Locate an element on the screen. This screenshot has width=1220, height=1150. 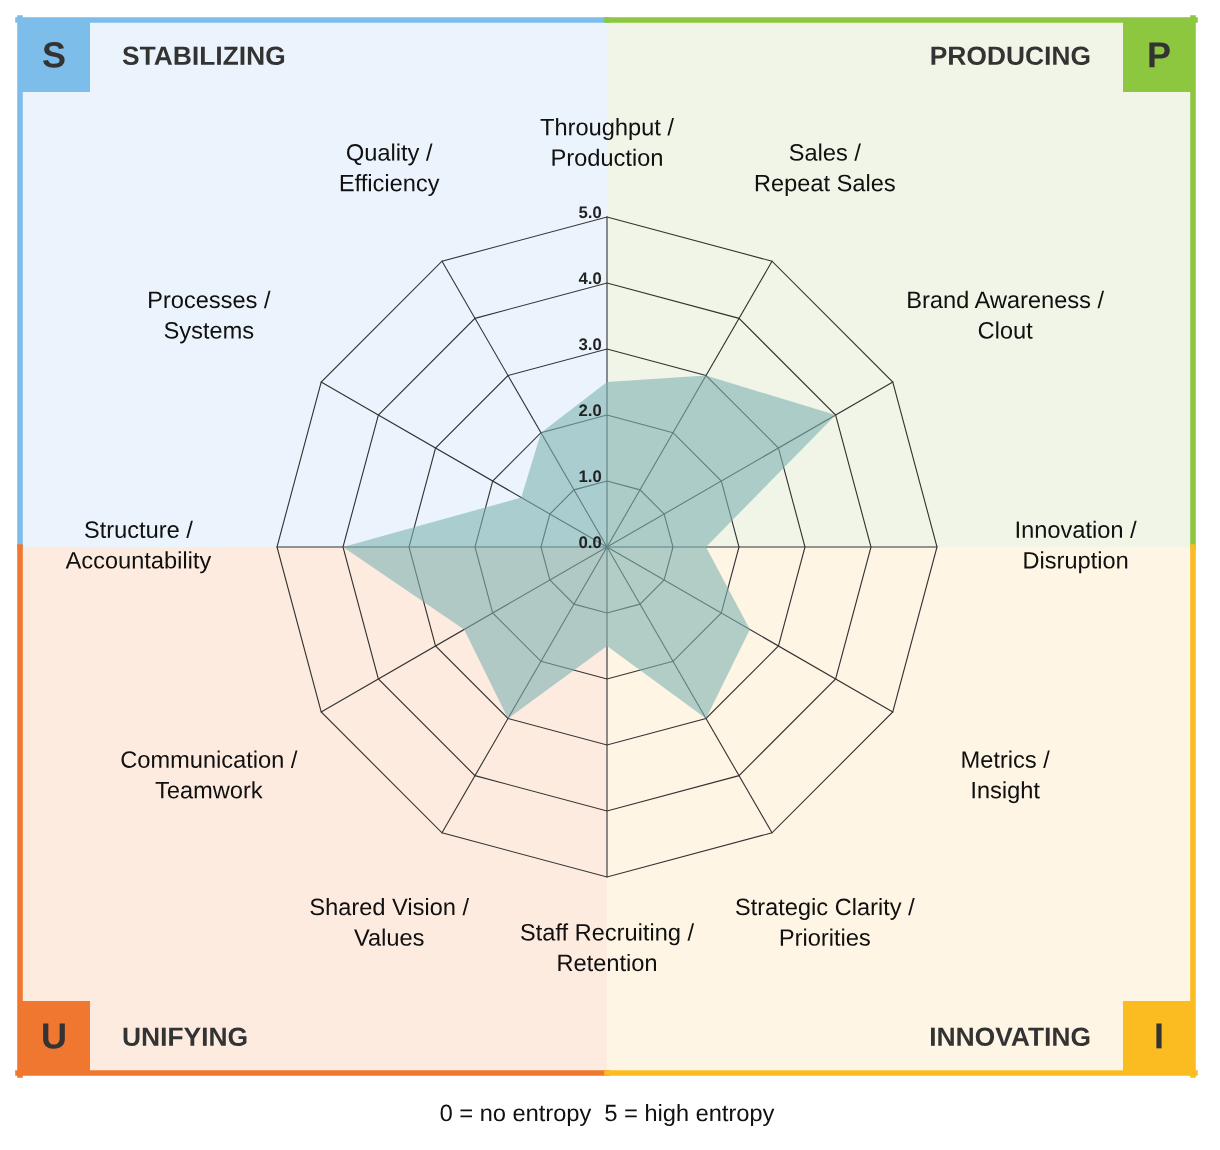
text: S is located at coordinates (53, 55).